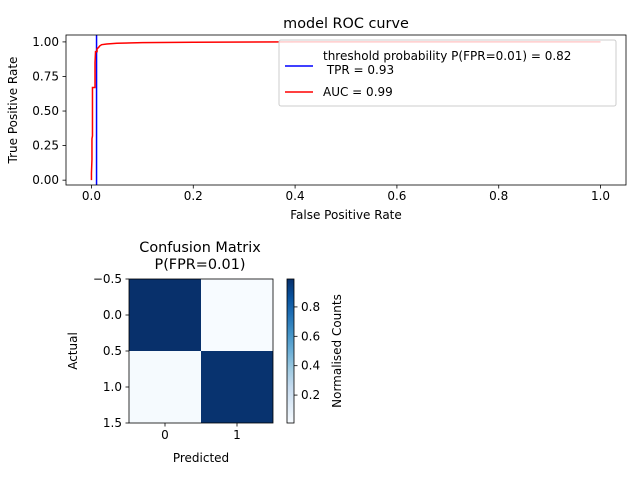 The height and width of the screenshot is (480, 640). What do you see at coordinates (346, 215) in the screenshot?
I see `roc-x-axis-label: False Positive Rate` at bounding box center [346, 215].